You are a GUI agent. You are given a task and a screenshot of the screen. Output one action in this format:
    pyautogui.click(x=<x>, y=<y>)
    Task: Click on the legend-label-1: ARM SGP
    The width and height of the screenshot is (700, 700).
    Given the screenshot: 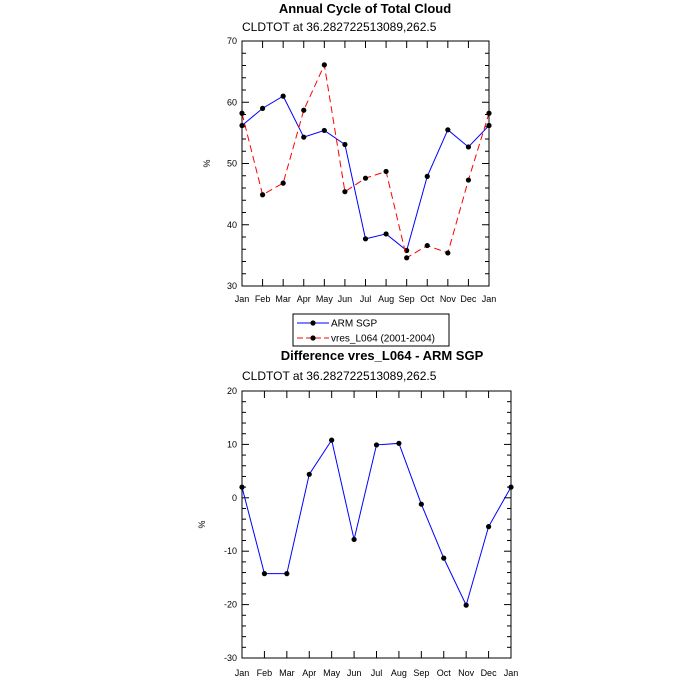 What is the action you would take?
    pyautogui.click(x=354, y=324)
    